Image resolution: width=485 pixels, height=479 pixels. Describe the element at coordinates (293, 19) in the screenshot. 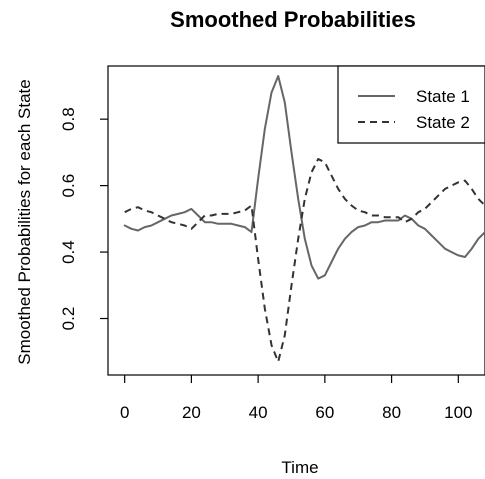

I see `chart-title: Smoothed Probabilities` at that location.